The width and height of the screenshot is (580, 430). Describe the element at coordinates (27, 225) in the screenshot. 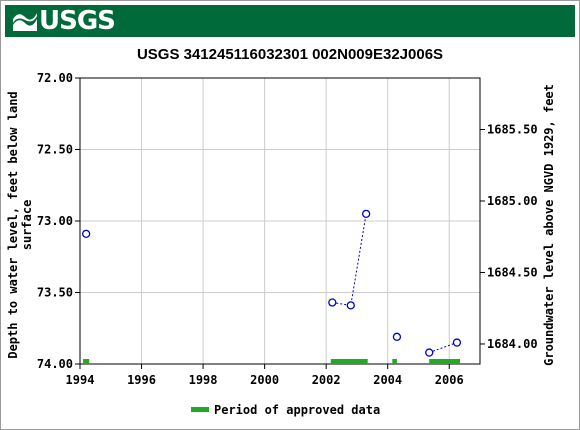

I see `y-axis-title-line-2: surface` at that location.